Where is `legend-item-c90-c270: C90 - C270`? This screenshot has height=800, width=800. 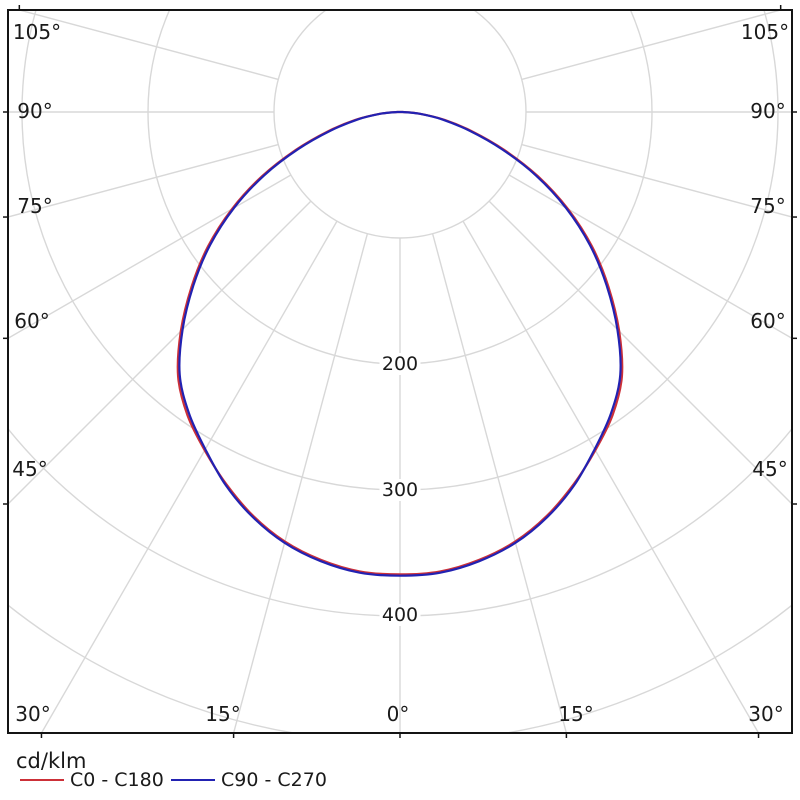 legend-item-c90-c270: C90 - C270 is located at coordinates (249, 780).